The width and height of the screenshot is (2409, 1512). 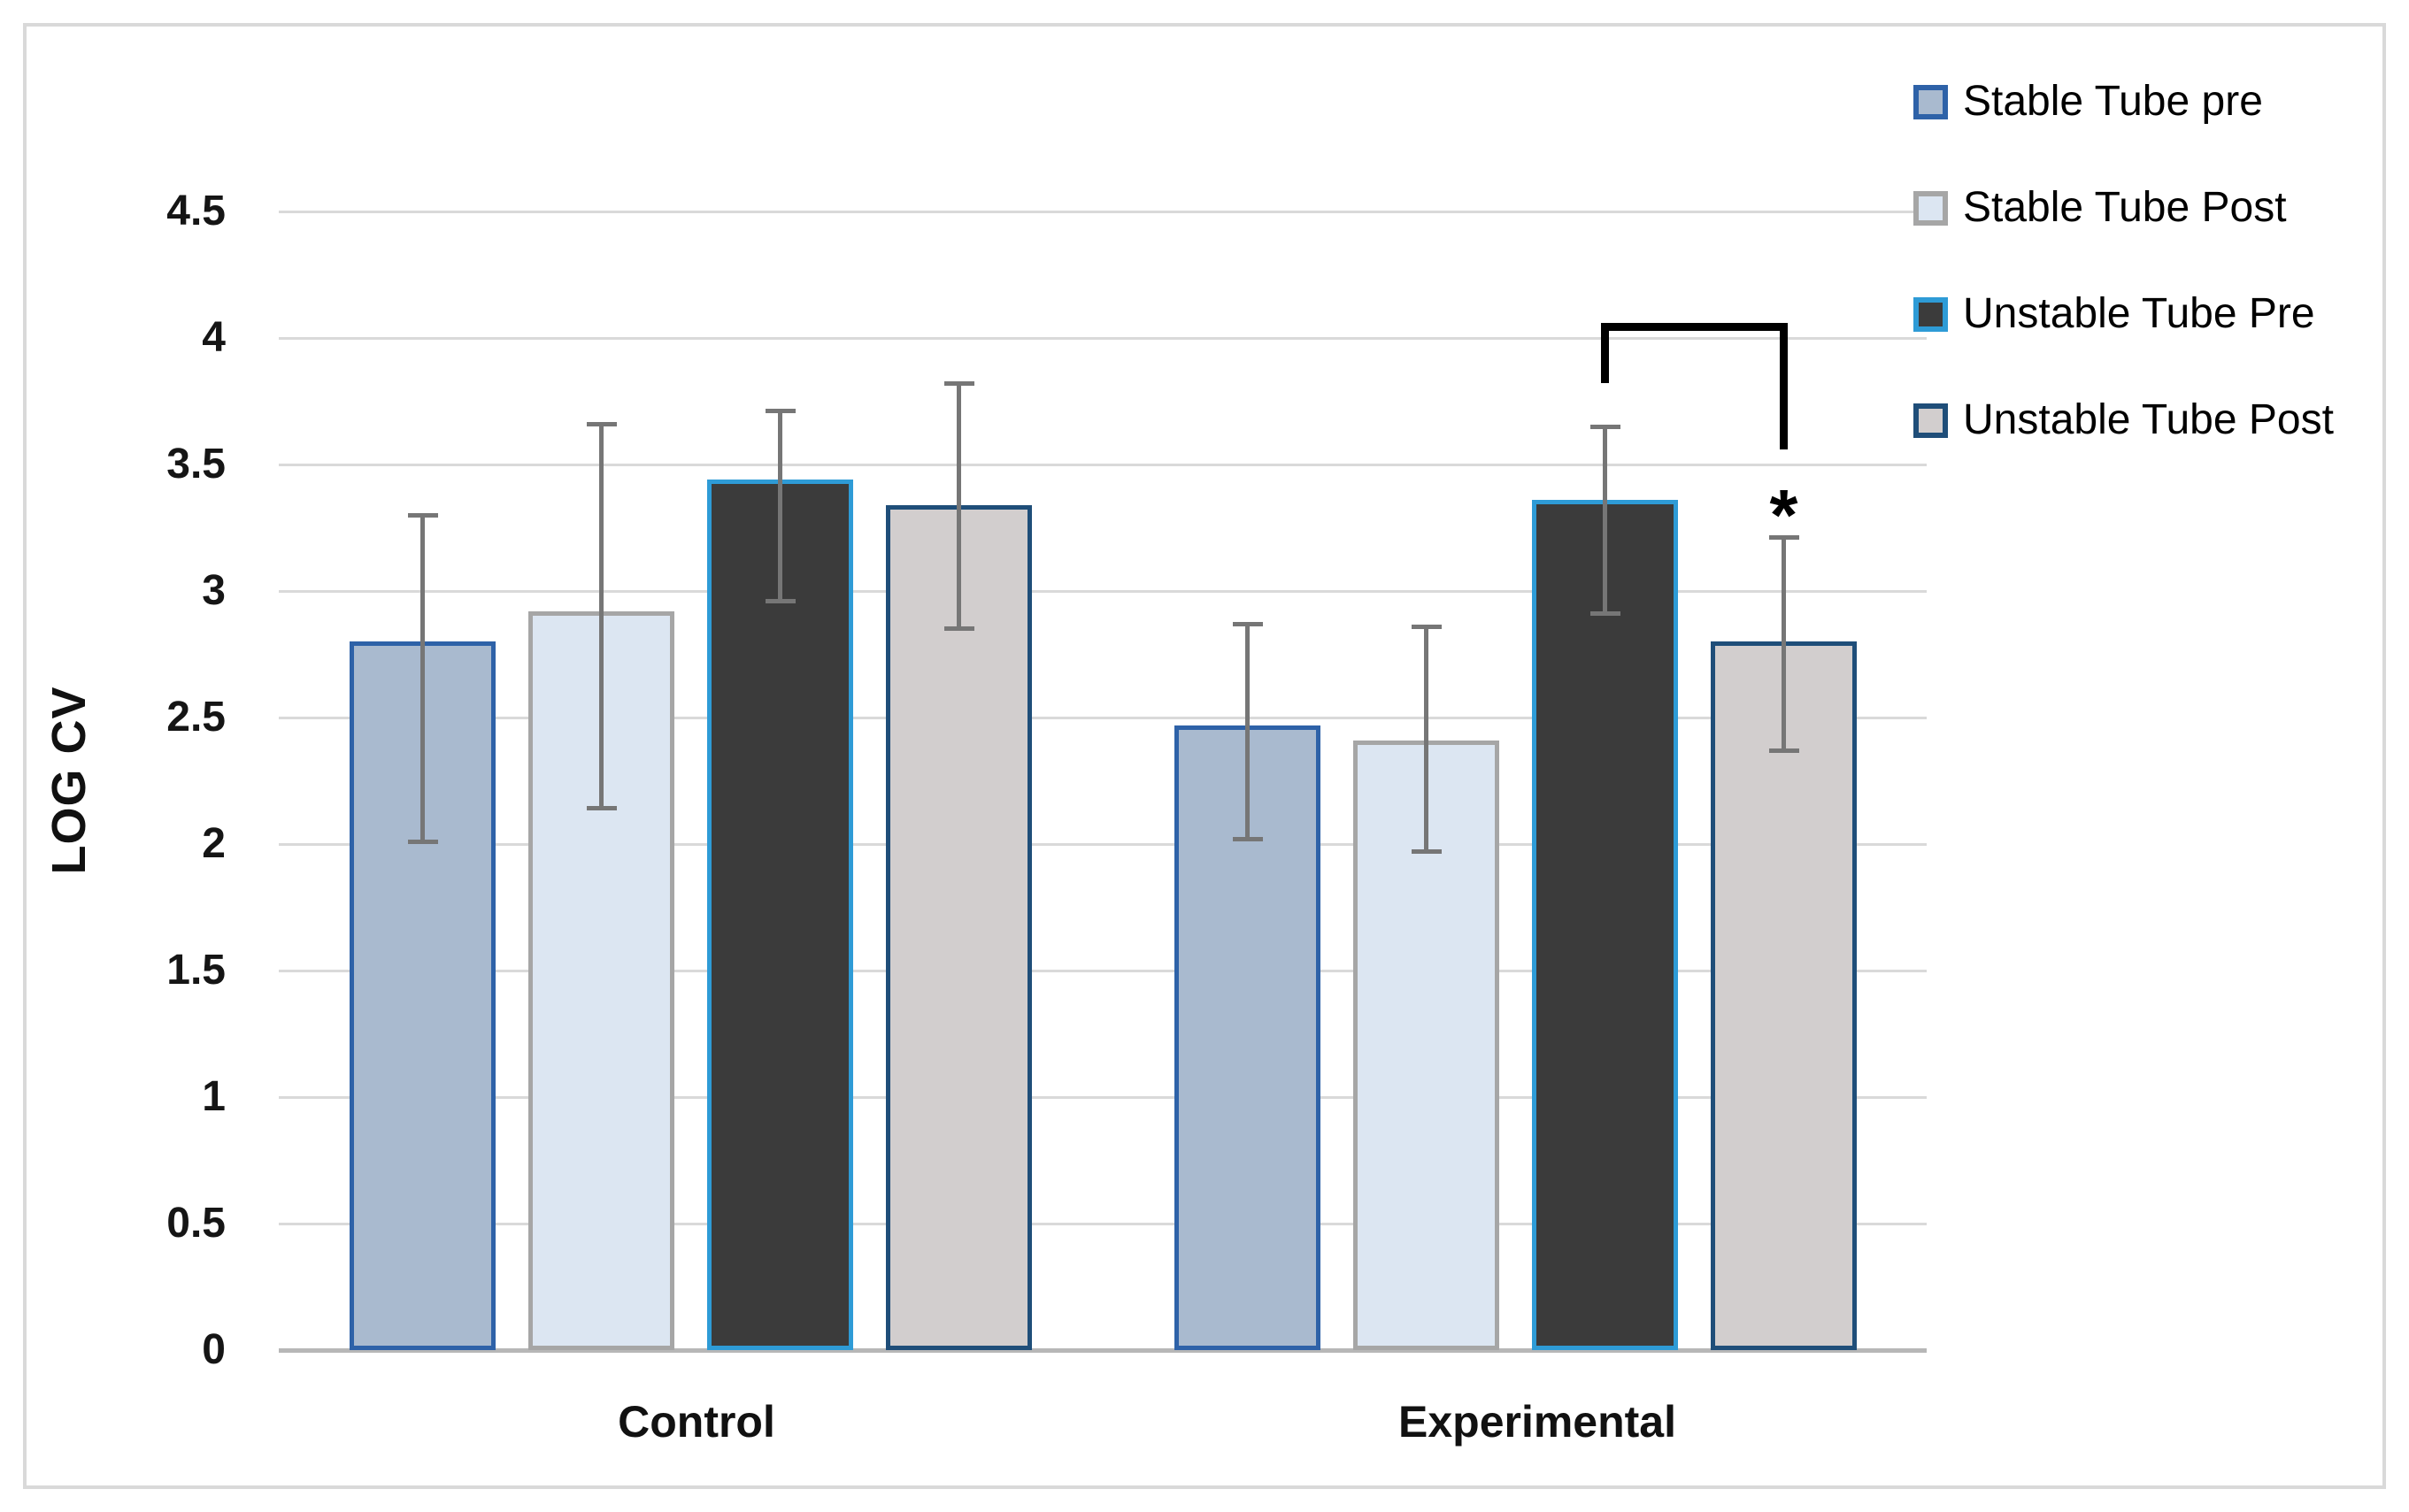 I want to click on y-tick-label-4: 4, so click(x=214, y=337).